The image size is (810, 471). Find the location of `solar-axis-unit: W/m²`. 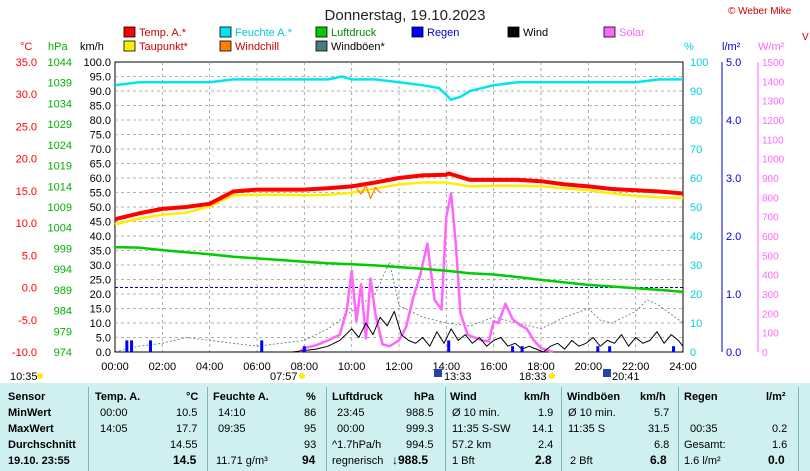

solar-axis-unit: W/m² is located at coordinates (771, 47).